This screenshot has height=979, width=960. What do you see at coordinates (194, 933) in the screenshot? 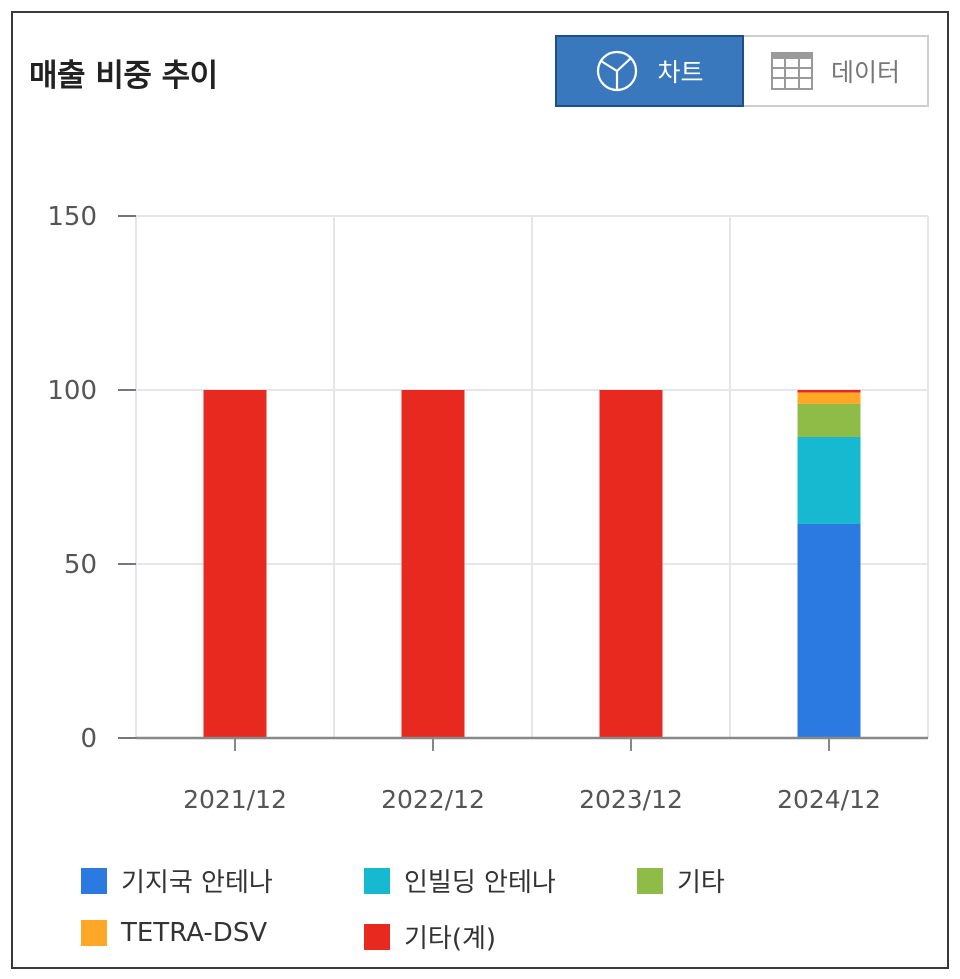
I see `legend-label: TETRA-DSV` at bounding box center [194, 933].